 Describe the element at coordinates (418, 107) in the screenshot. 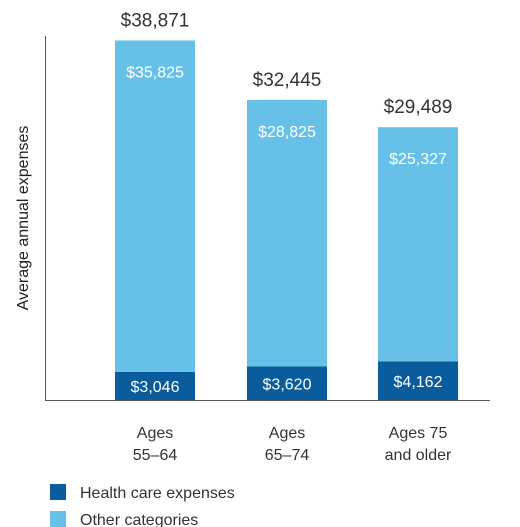

I see `bar-total-label-2: $29,489` at that location.